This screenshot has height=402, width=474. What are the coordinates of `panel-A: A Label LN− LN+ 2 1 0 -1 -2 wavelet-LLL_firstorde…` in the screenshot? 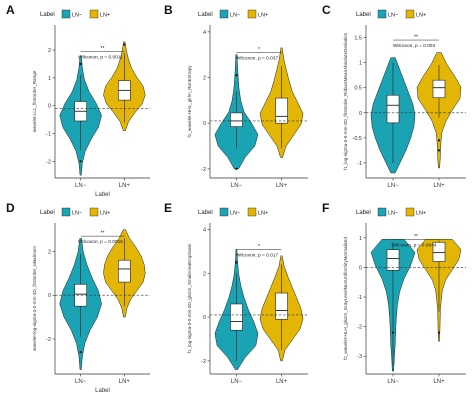 It's located at (78, 100).